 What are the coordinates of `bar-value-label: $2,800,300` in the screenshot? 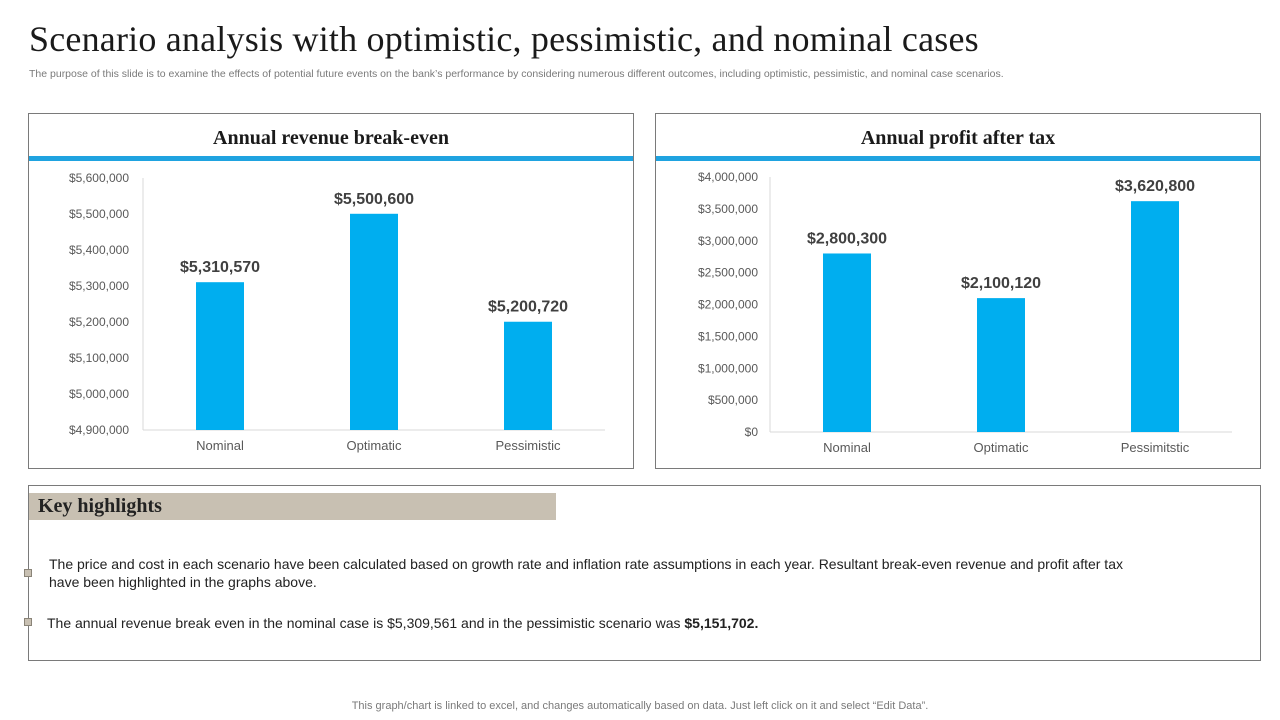 It's located at (847, 238).